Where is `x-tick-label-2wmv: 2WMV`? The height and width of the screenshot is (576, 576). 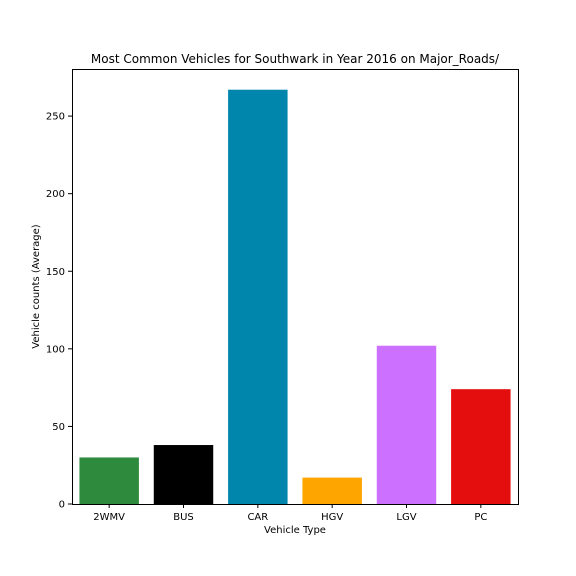
x-tick-label-2wmv: 2WMV is located at coordinates (109, 517).